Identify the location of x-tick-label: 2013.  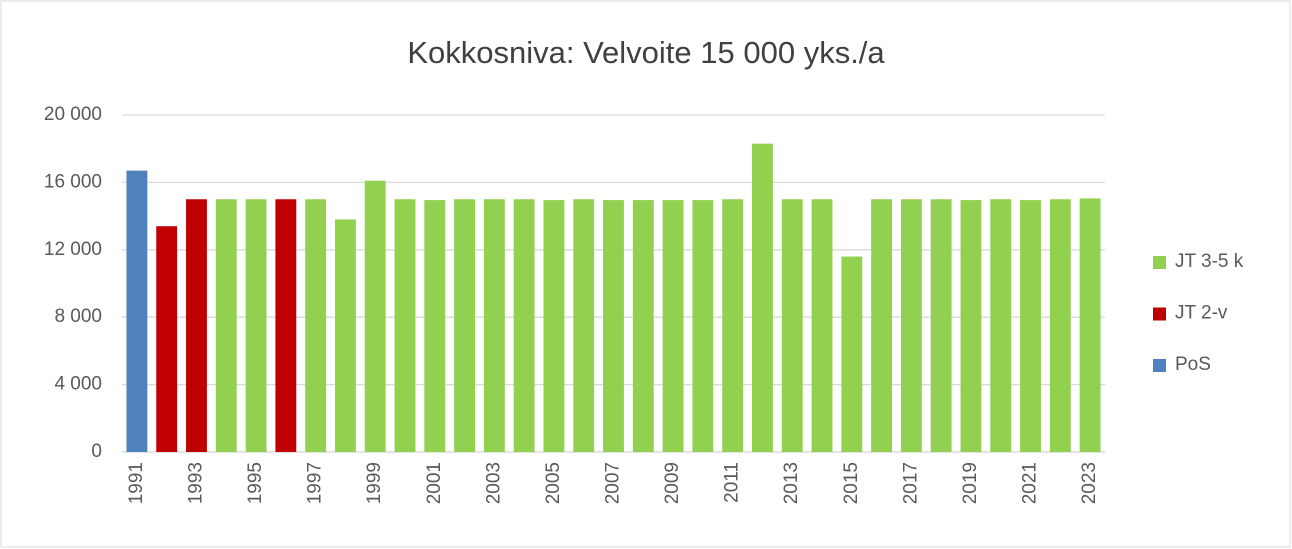
(791, 483).